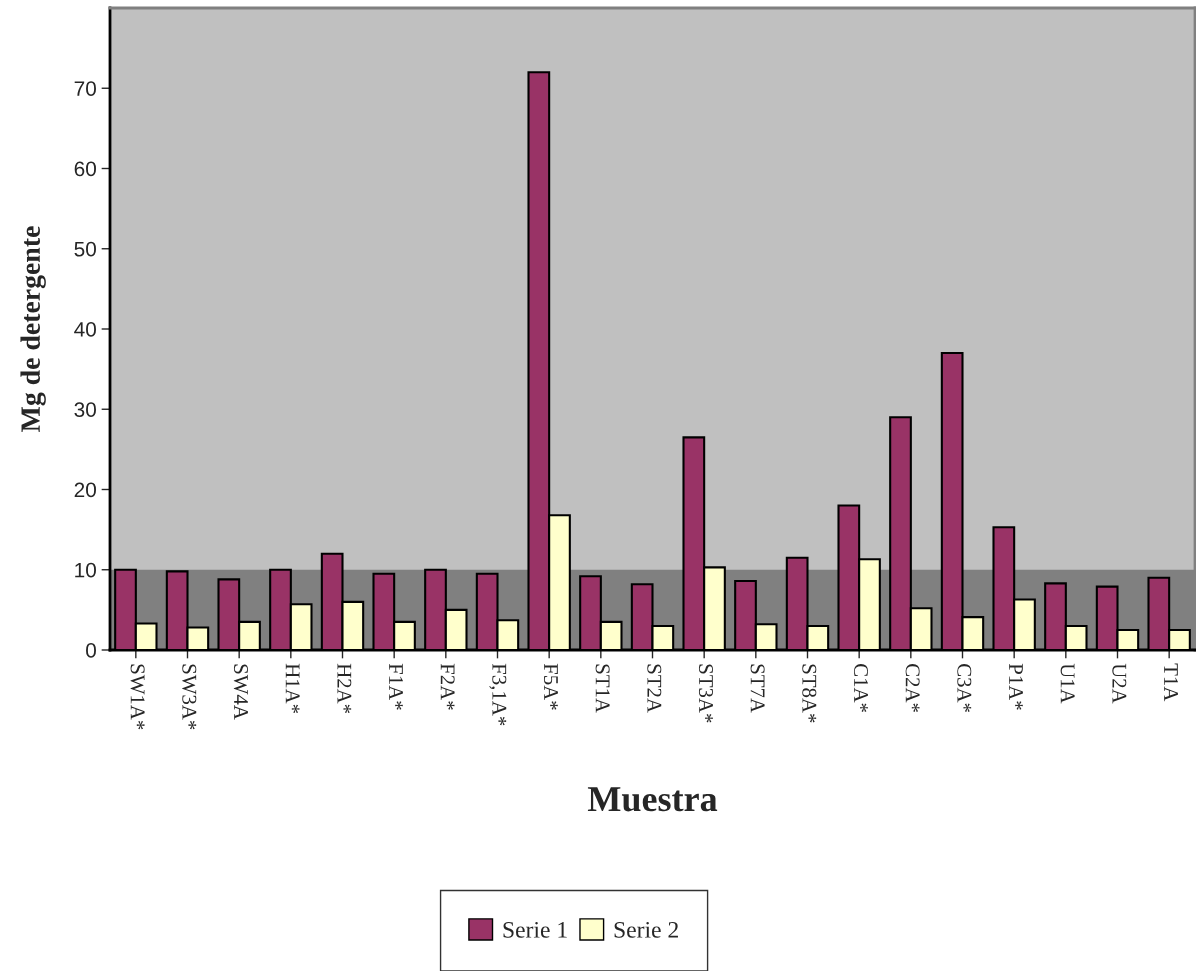 The height and width of the screenshot is (971, 1196). I want to click on x-tick-label: ST2A, so click(654, 688).